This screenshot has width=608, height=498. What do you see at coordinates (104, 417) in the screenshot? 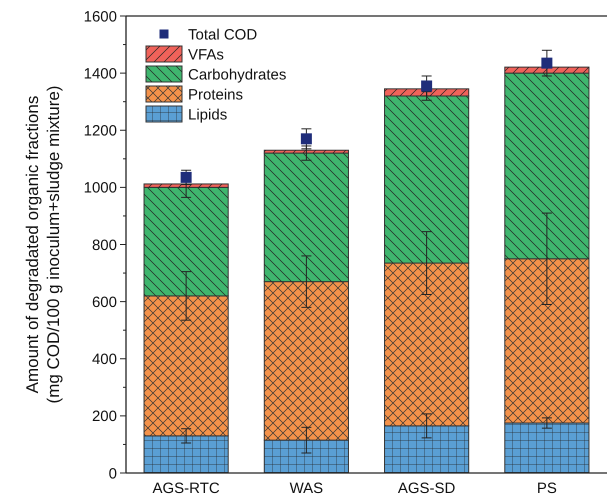
I see `y-tick-label: 200` at bounding box center [104, 417].